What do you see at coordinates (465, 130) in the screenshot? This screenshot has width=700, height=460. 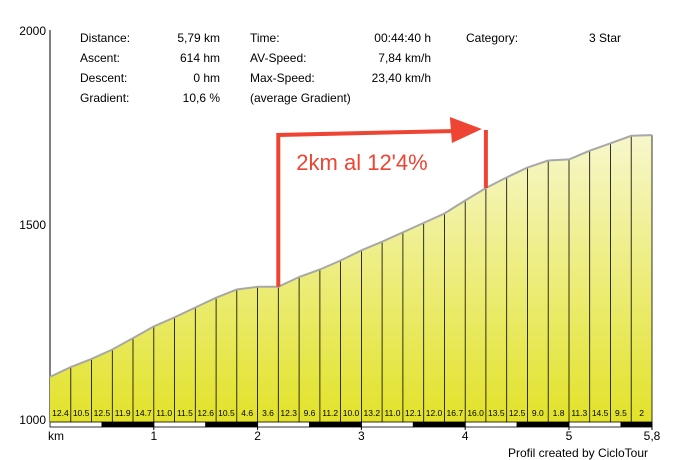 I see `annotation-arrowhead` at bounding box center [465, 130].